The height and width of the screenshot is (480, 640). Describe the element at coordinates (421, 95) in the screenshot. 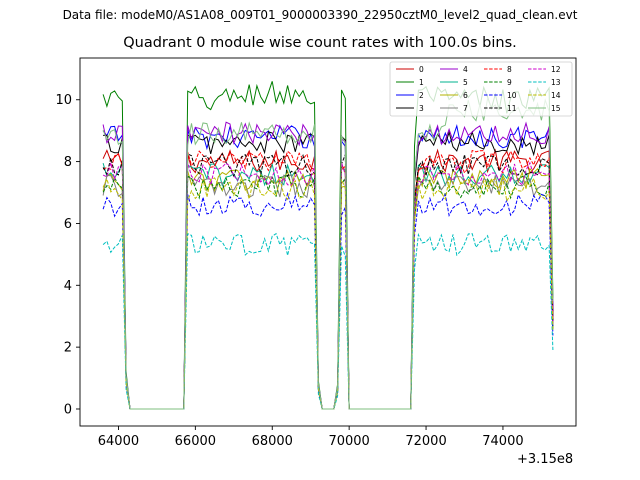

I see `legend-label-2: 2` at that location.